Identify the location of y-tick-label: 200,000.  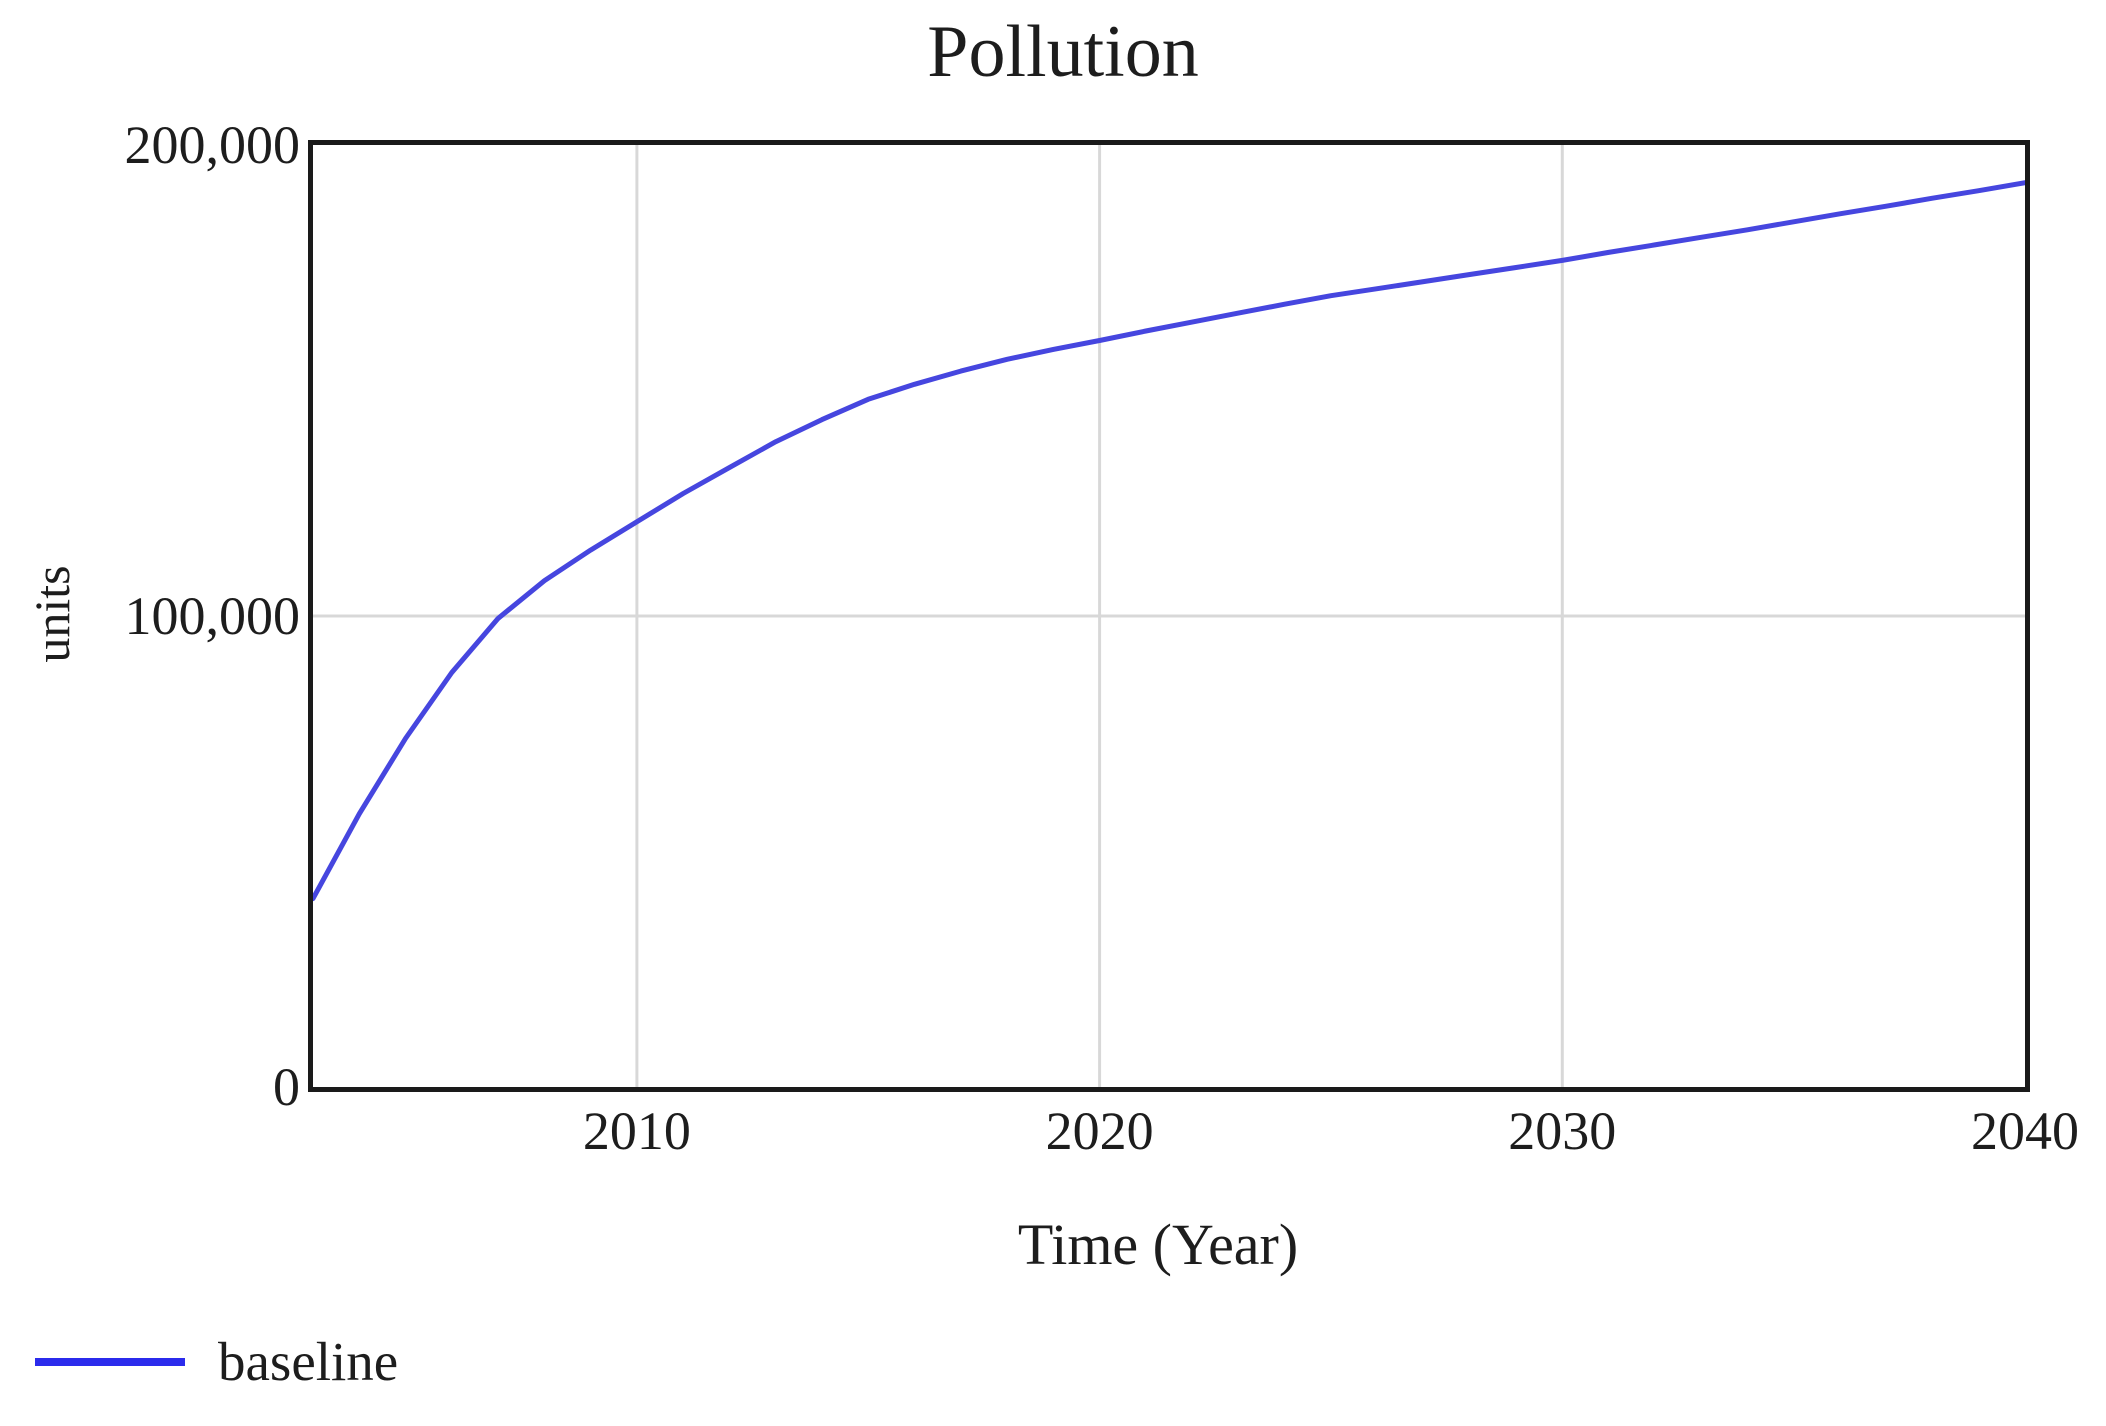
(212, 145).